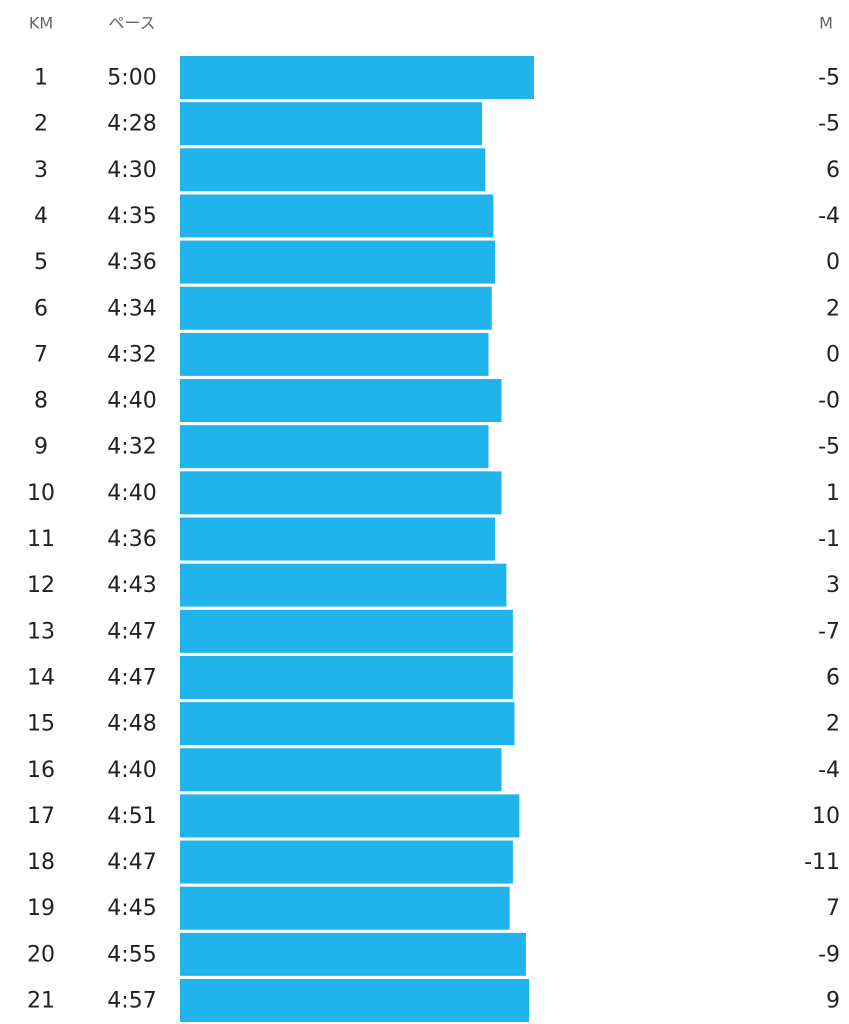 This screenshot has width=849, height=1024. What do you see at coordinates (41, 816) in the screenshot?
I see `km-label: 17` at bounding box center [41, 816].